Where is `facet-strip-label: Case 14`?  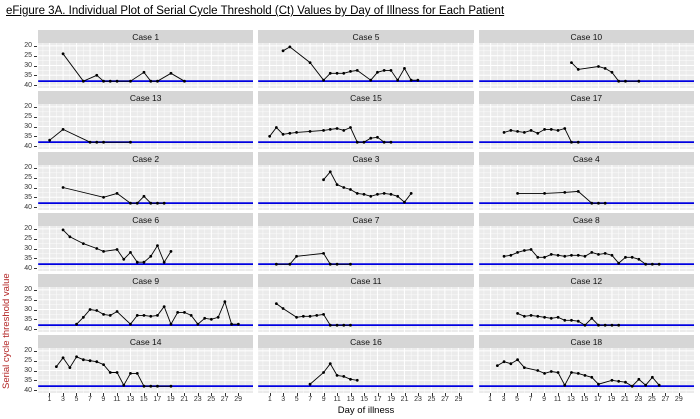
facet-strip-label: Case 14 is located at coordinates (146, 341).